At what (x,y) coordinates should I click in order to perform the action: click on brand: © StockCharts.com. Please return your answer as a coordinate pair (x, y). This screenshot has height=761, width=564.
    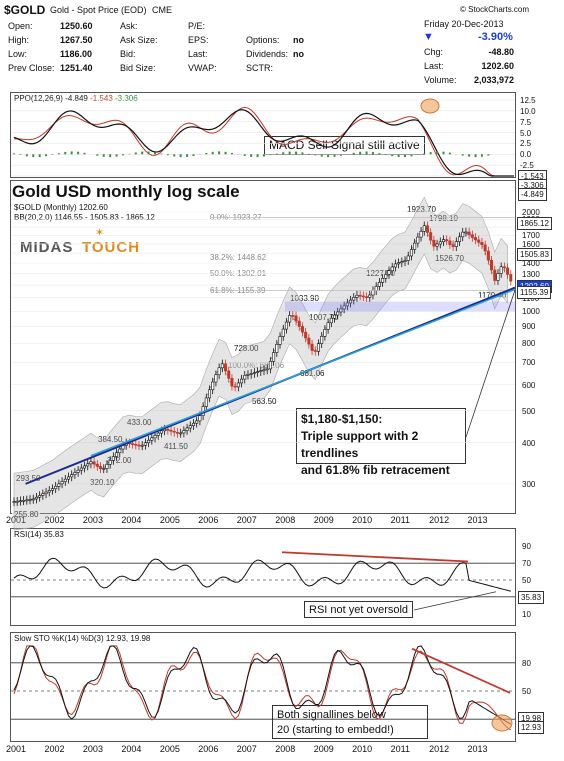
    Looking at the image, I should click on (495, 9).